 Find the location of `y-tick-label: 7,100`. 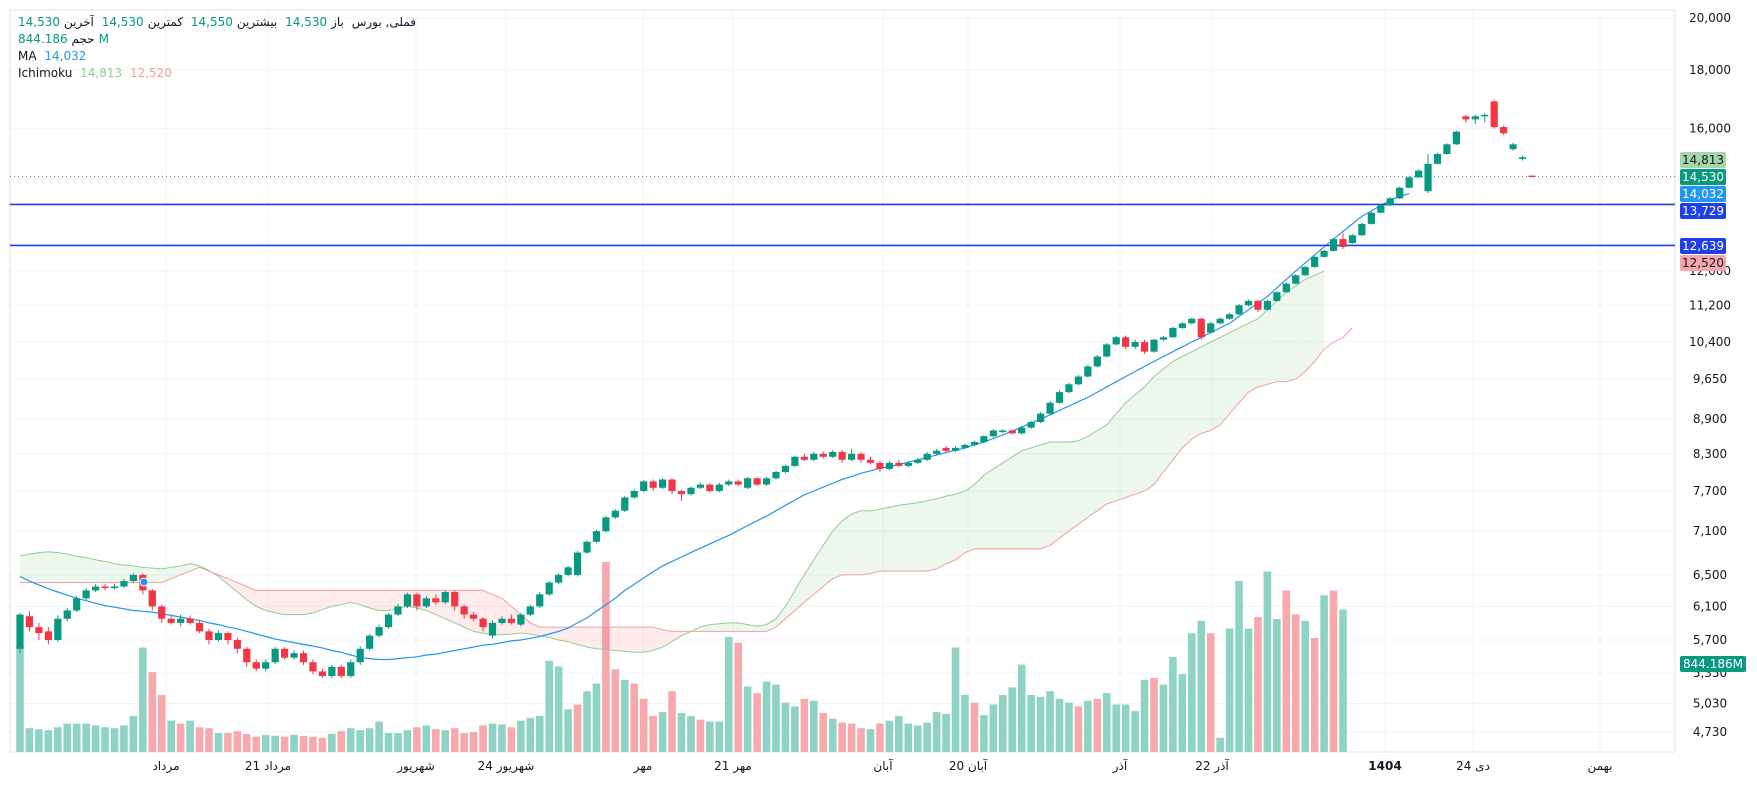

y-tick-label: 7,100 is located at coordinates (1710, 531).